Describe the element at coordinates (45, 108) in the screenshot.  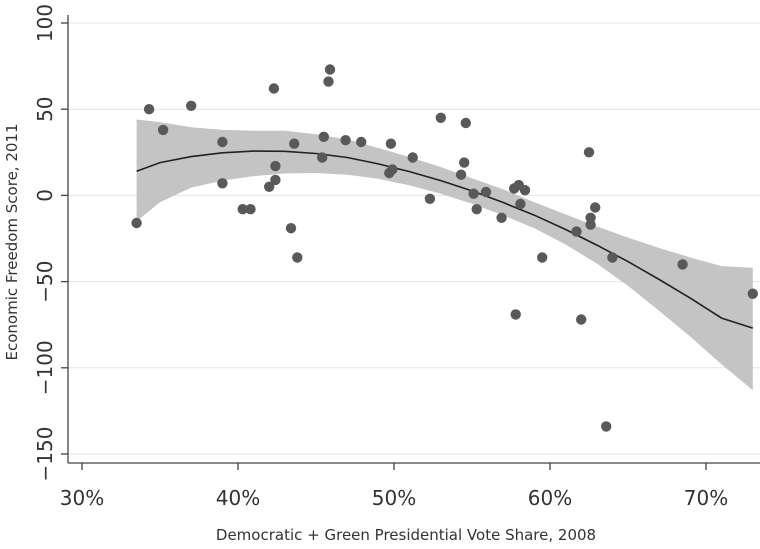
I see `y-tick-label: 50` at that location.